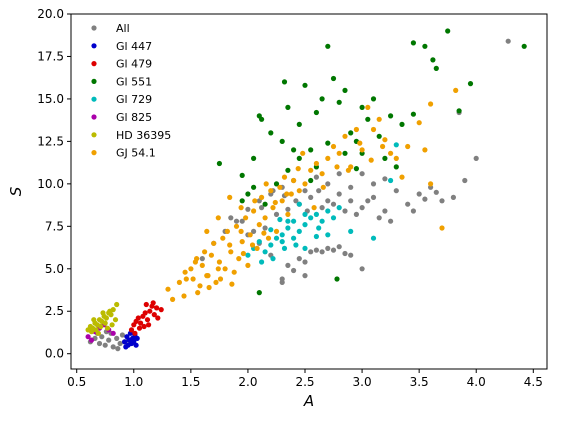 The image size is (561, 422). I want to click on x-axis-label: A, so click(308, 401).